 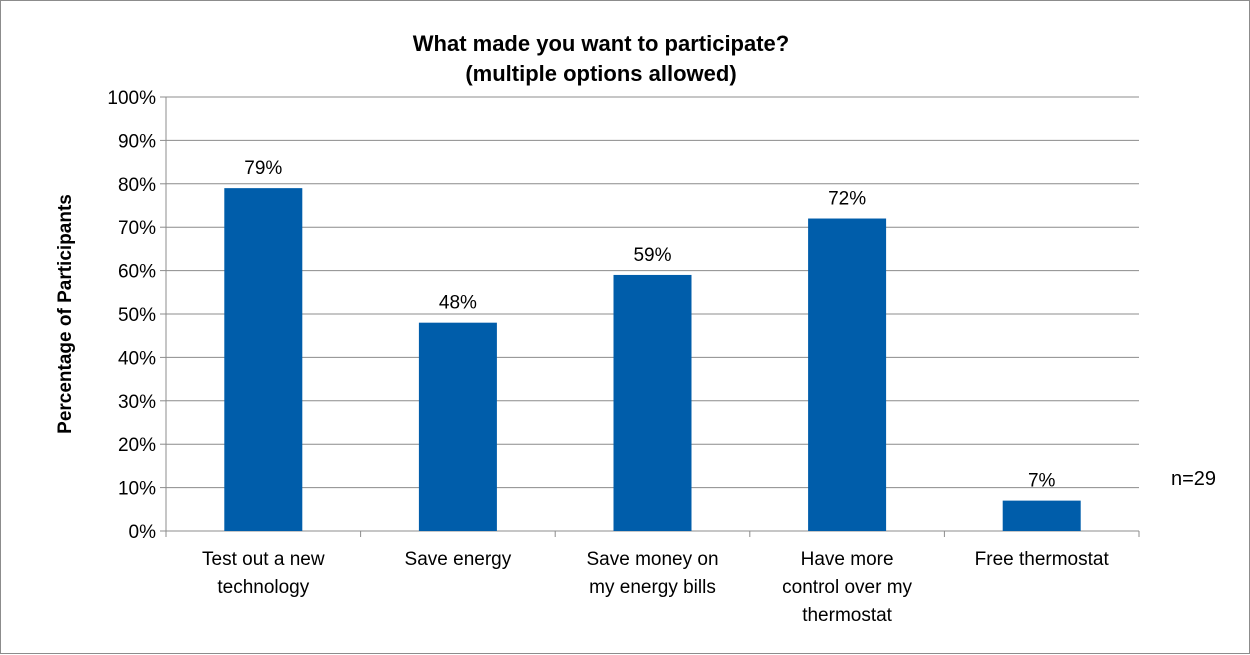 What do you see at coordinates (137, 358) in the screenshot?
I see `y-tick-label: 40%` at bounding box center [137, 358].